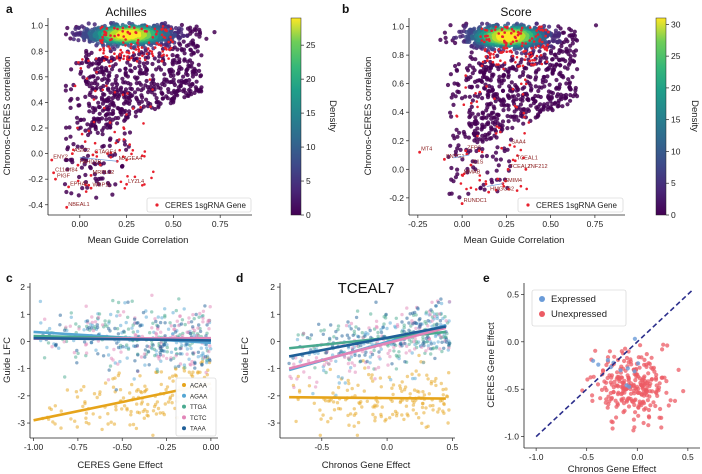  Describe the element at coordinates (35, 205) in the screenshot. I see `y-tick-label: -0.4` at that location.